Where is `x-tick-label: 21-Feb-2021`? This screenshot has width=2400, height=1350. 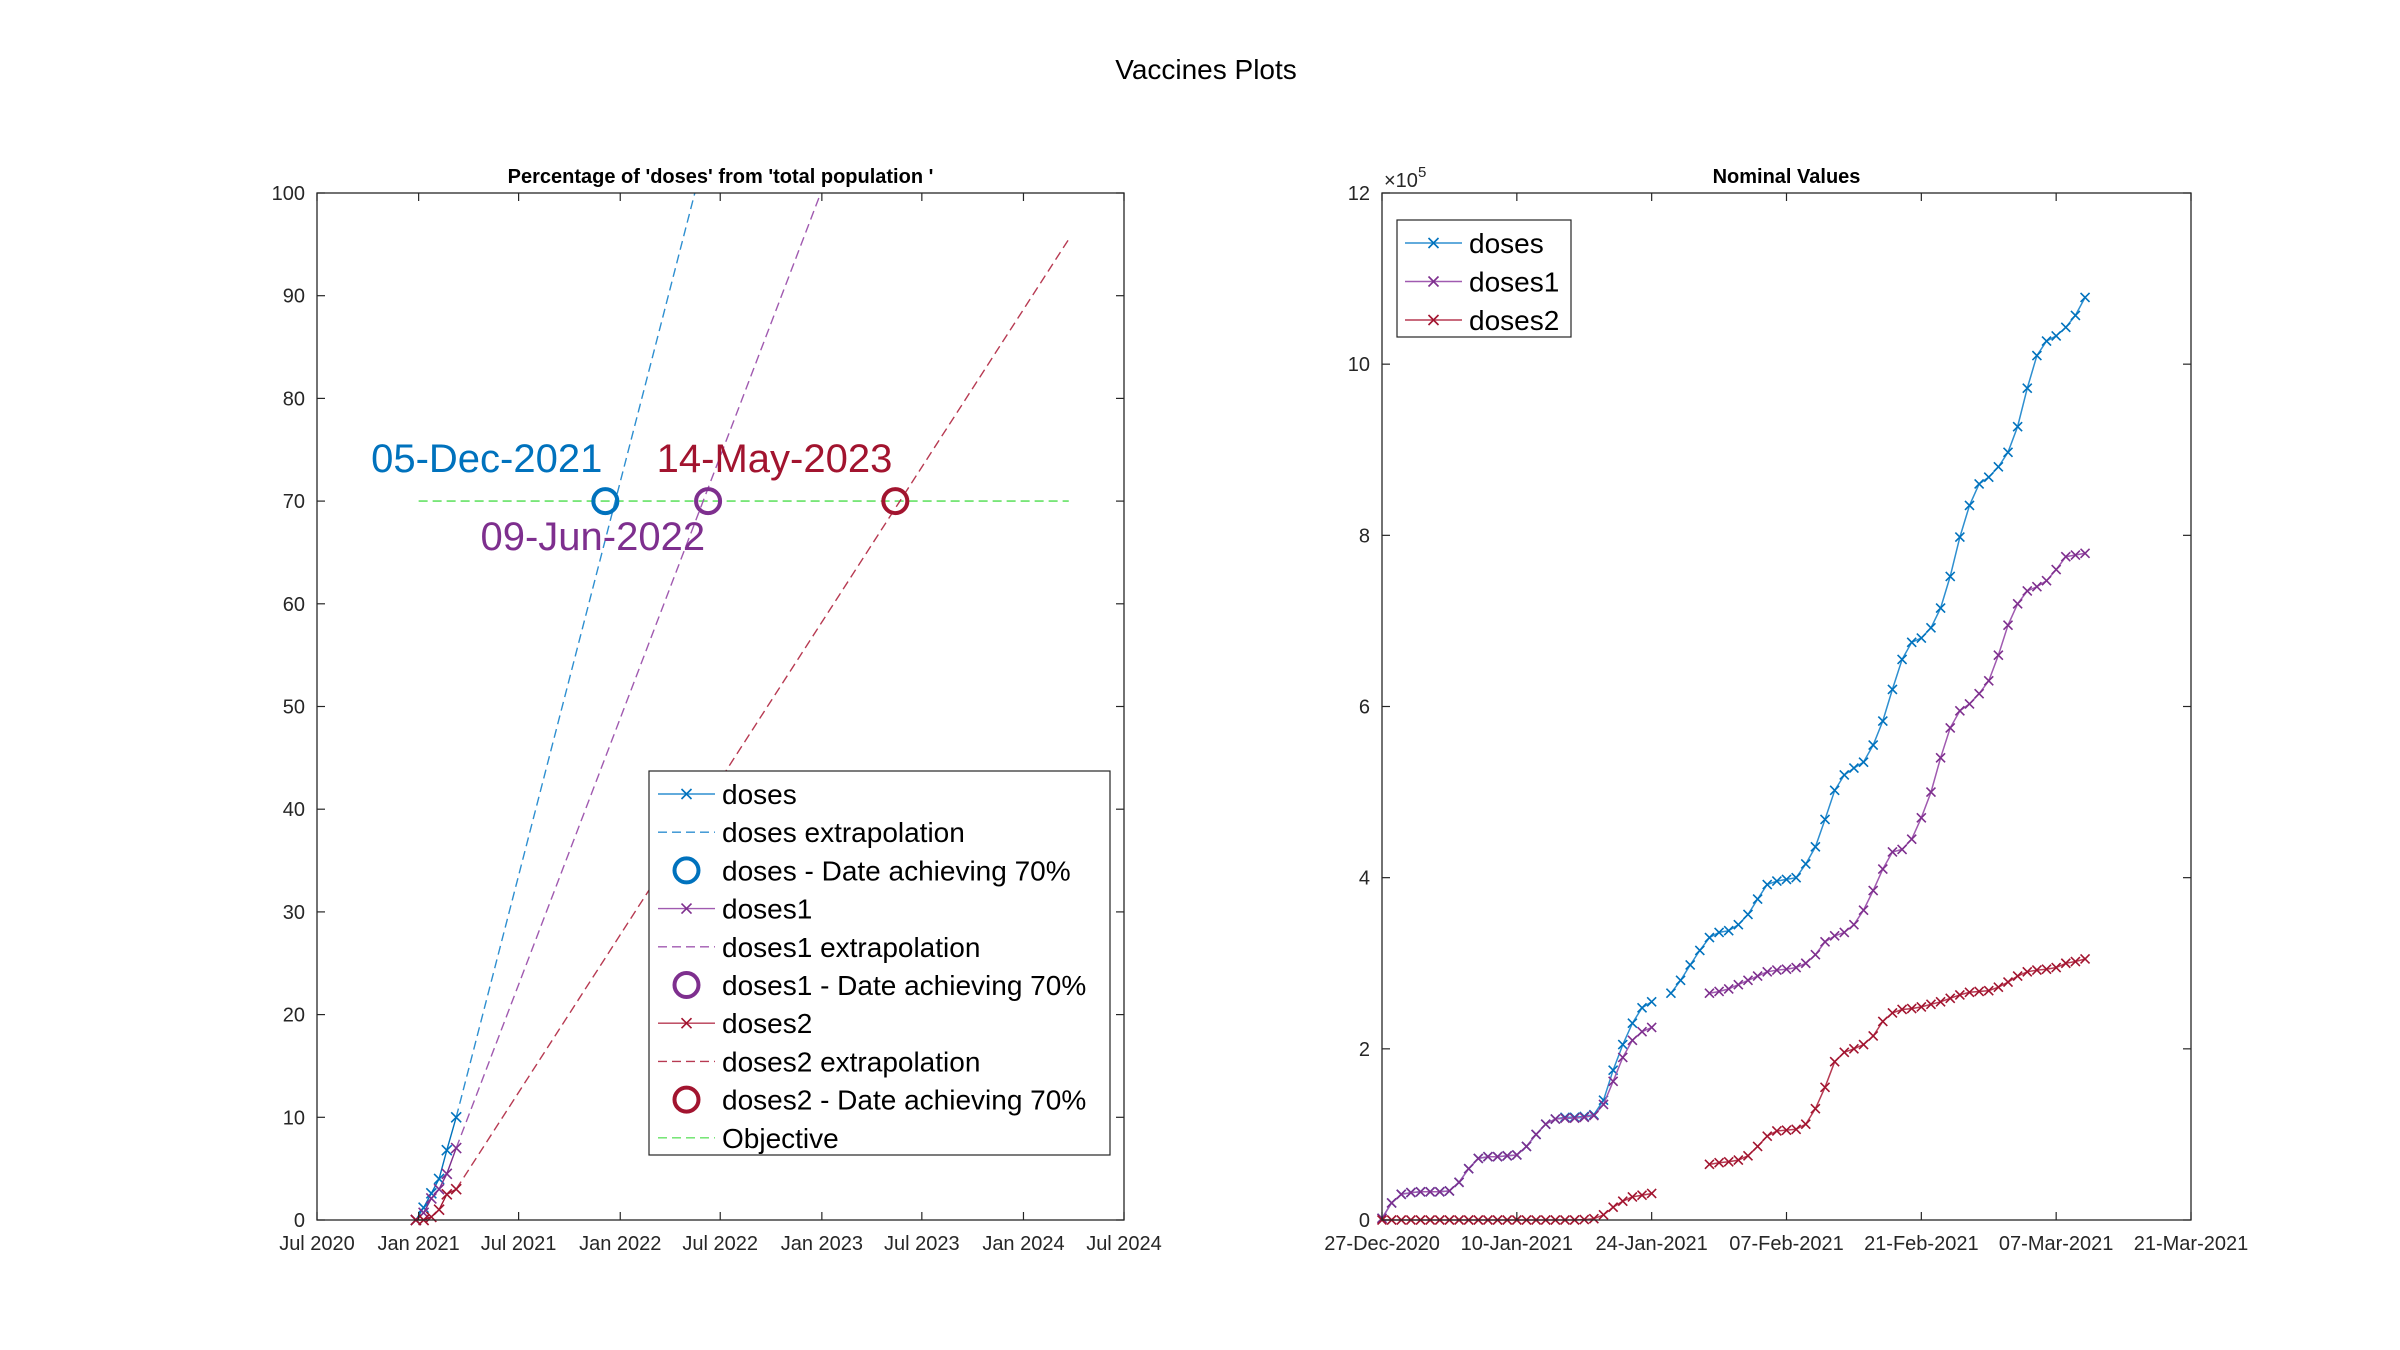
x-tick-label: 21-Feb-2021 is located at coordinates (1921, 1244).